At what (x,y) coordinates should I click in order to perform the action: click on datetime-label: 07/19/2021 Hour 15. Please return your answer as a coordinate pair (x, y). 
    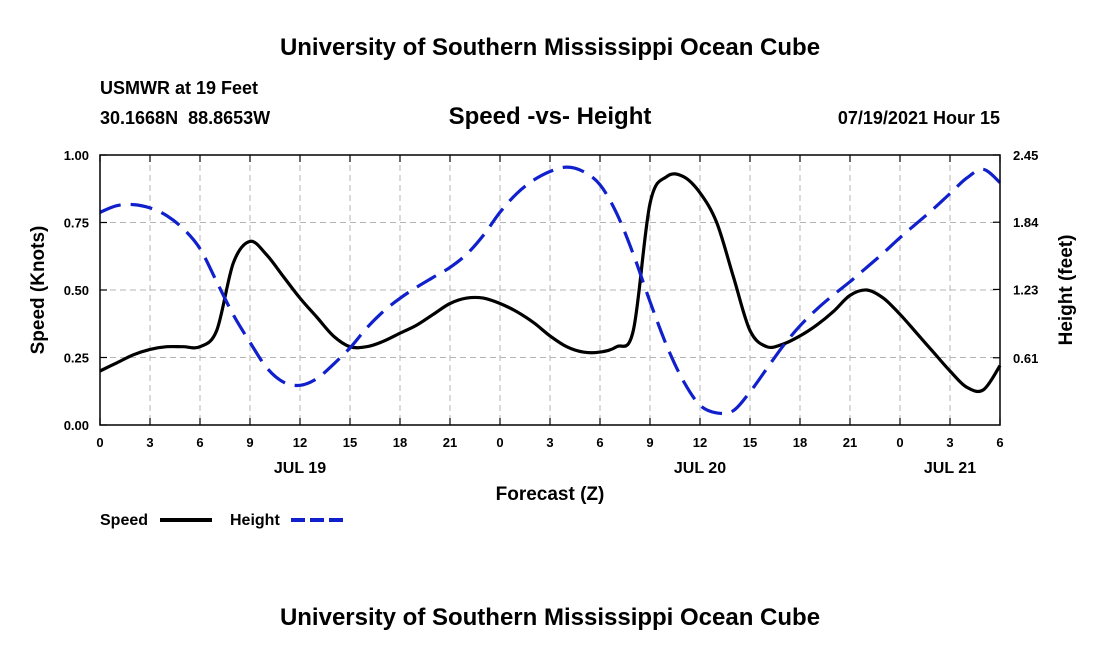
    Looking at the image, I should click on (919, 118).